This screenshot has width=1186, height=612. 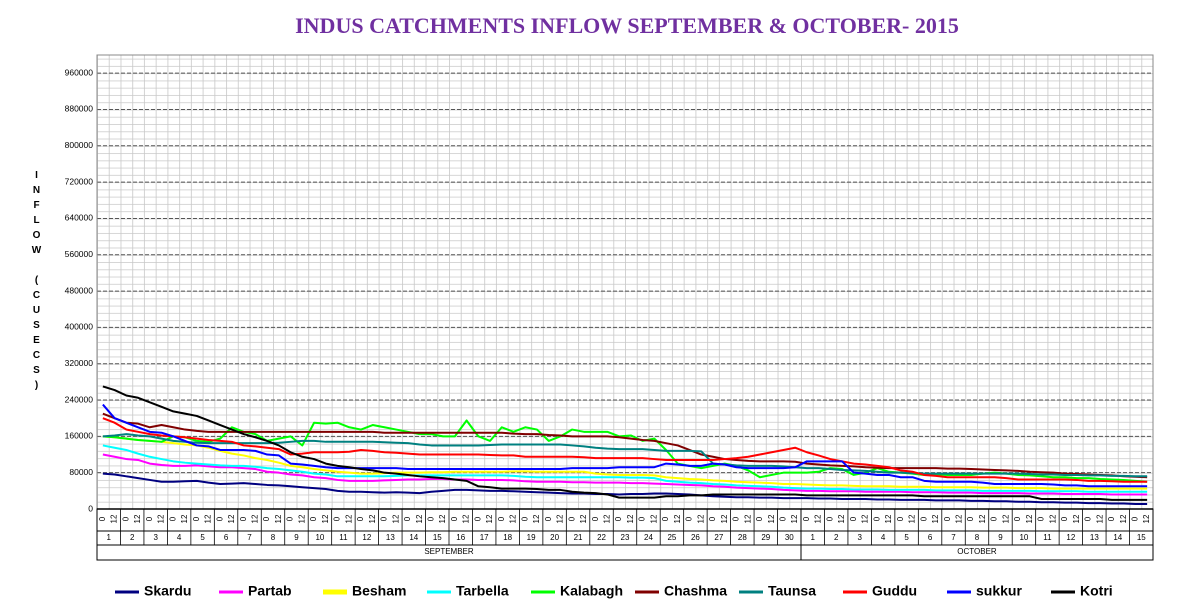 What do you see at coordinates (1000, 537) in the screenshot?
I see `day-label: 9` at bounding box center [1000, 537].